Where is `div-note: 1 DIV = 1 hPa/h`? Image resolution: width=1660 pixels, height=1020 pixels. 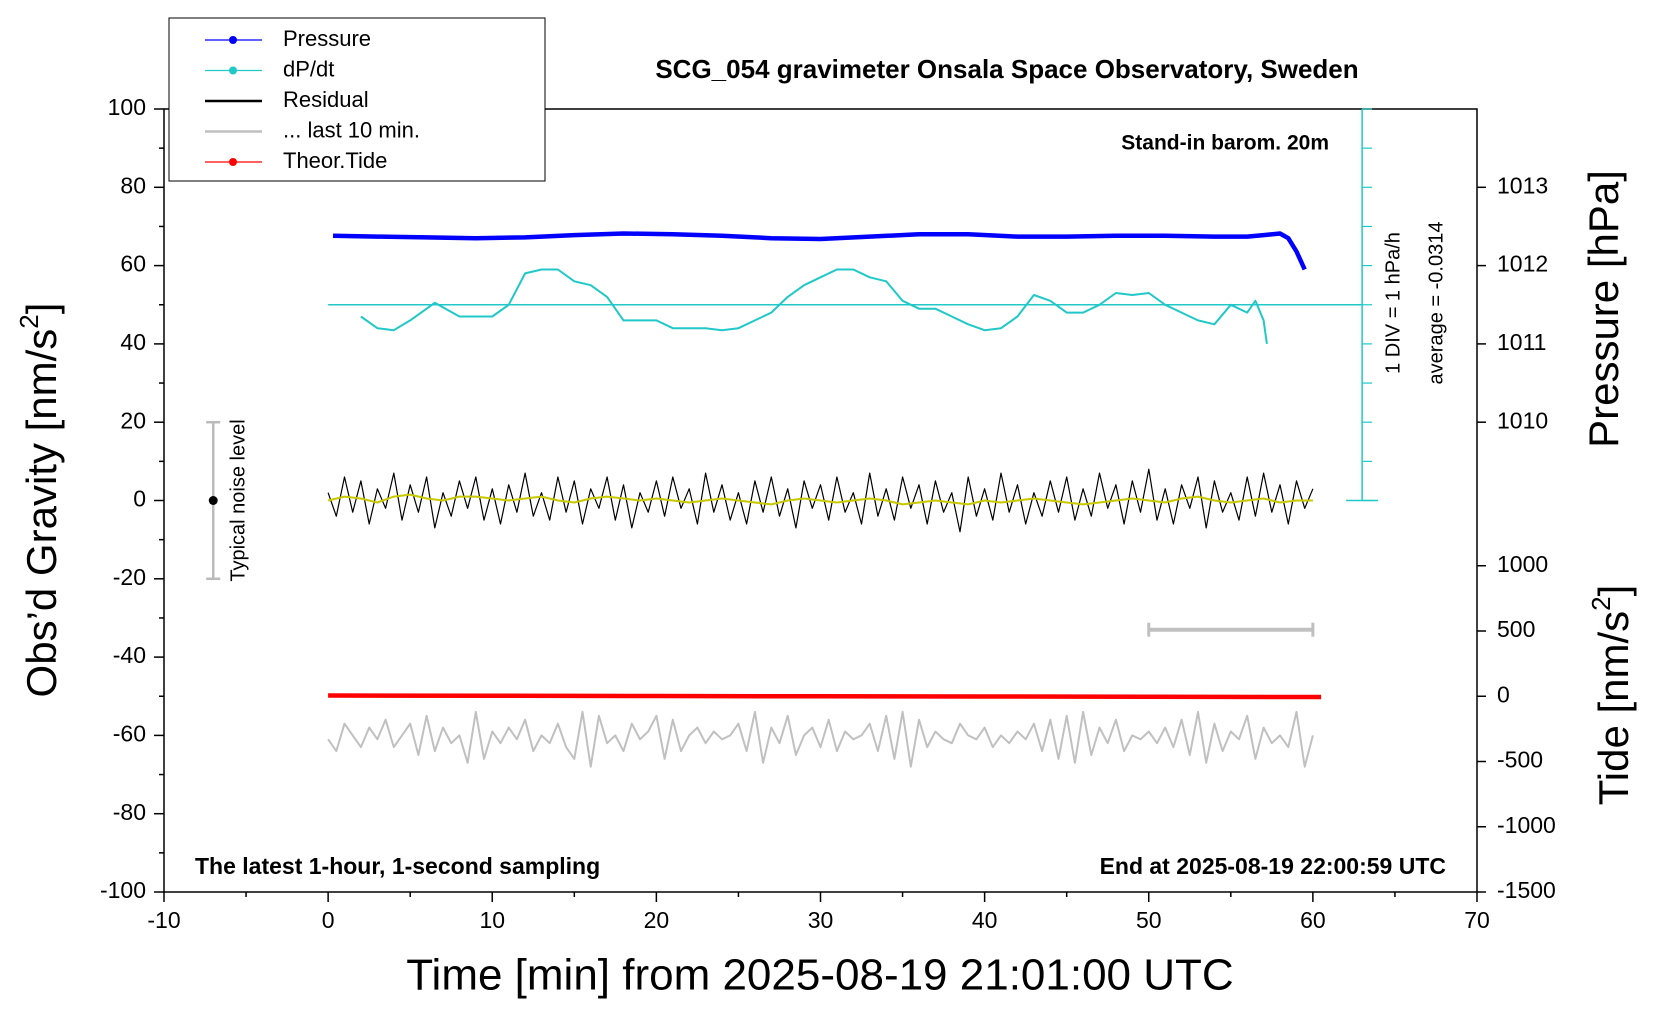 div-note: 1 DIV = 1 hPa/h is located at coordinates (1393, 303).